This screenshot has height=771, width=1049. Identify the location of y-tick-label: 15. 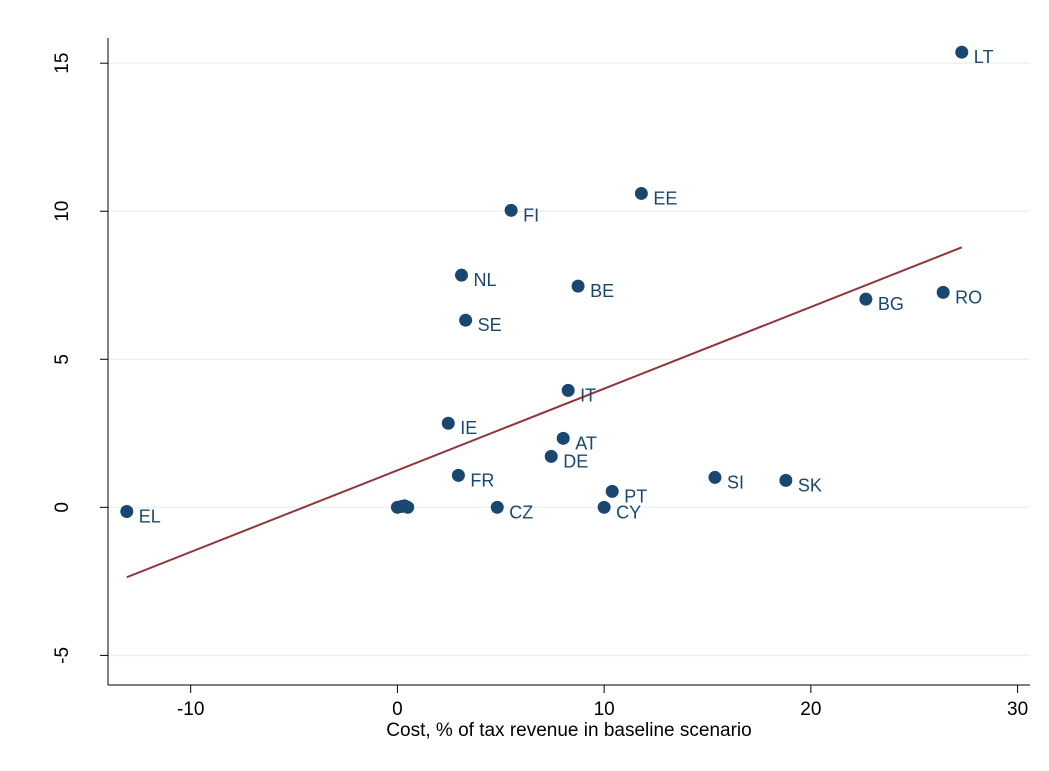
(62, 63).